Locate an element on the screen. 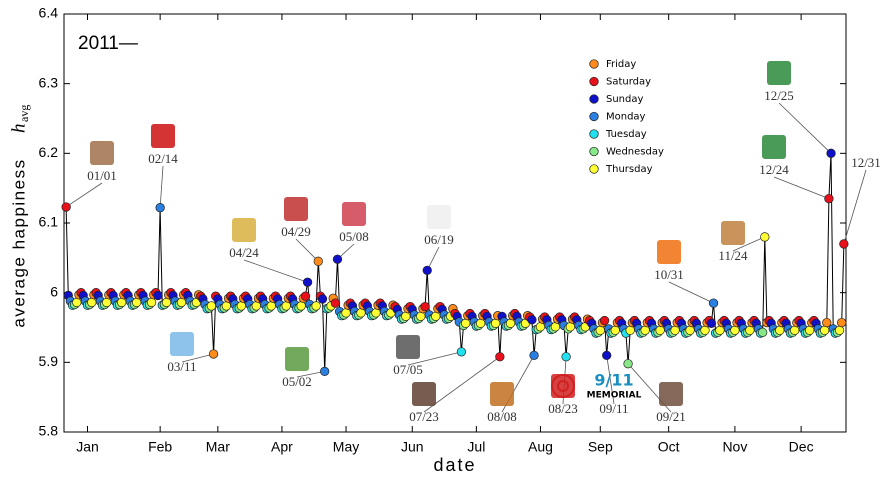 The image size is (886, 478). annotation: 09/21 is located at coordinates (671, 416).